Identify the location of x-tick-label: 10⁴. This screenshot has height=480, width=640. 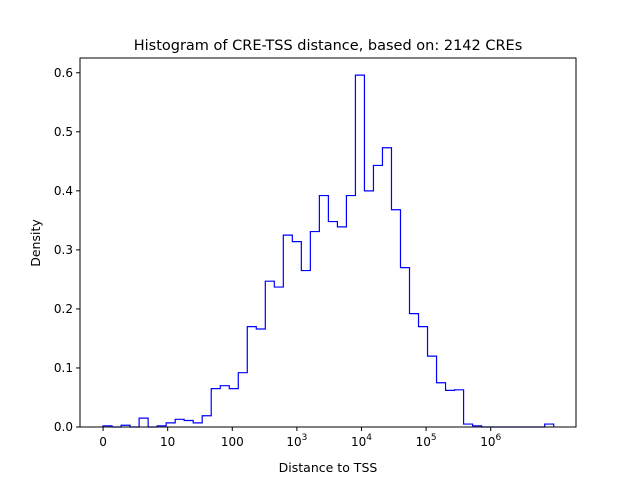
(361, 441).